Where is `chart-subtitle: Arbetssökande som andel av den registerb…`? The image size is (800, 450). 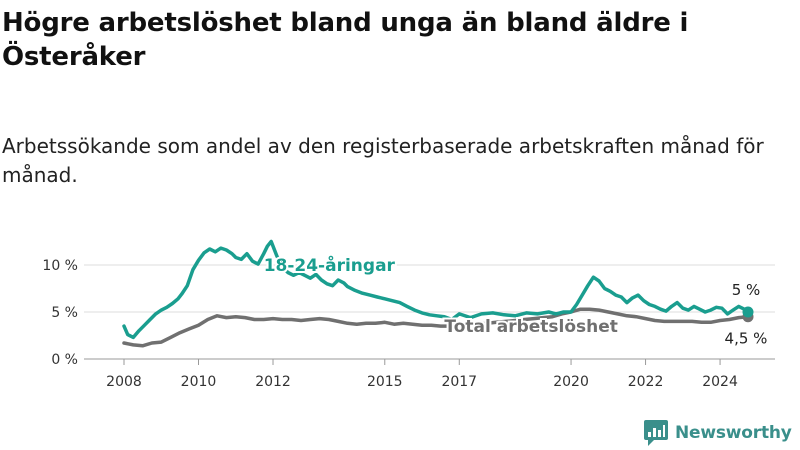 chart-subtitle: Arbetssökande som andel av den registerb… is located at coordinates (383, 160).